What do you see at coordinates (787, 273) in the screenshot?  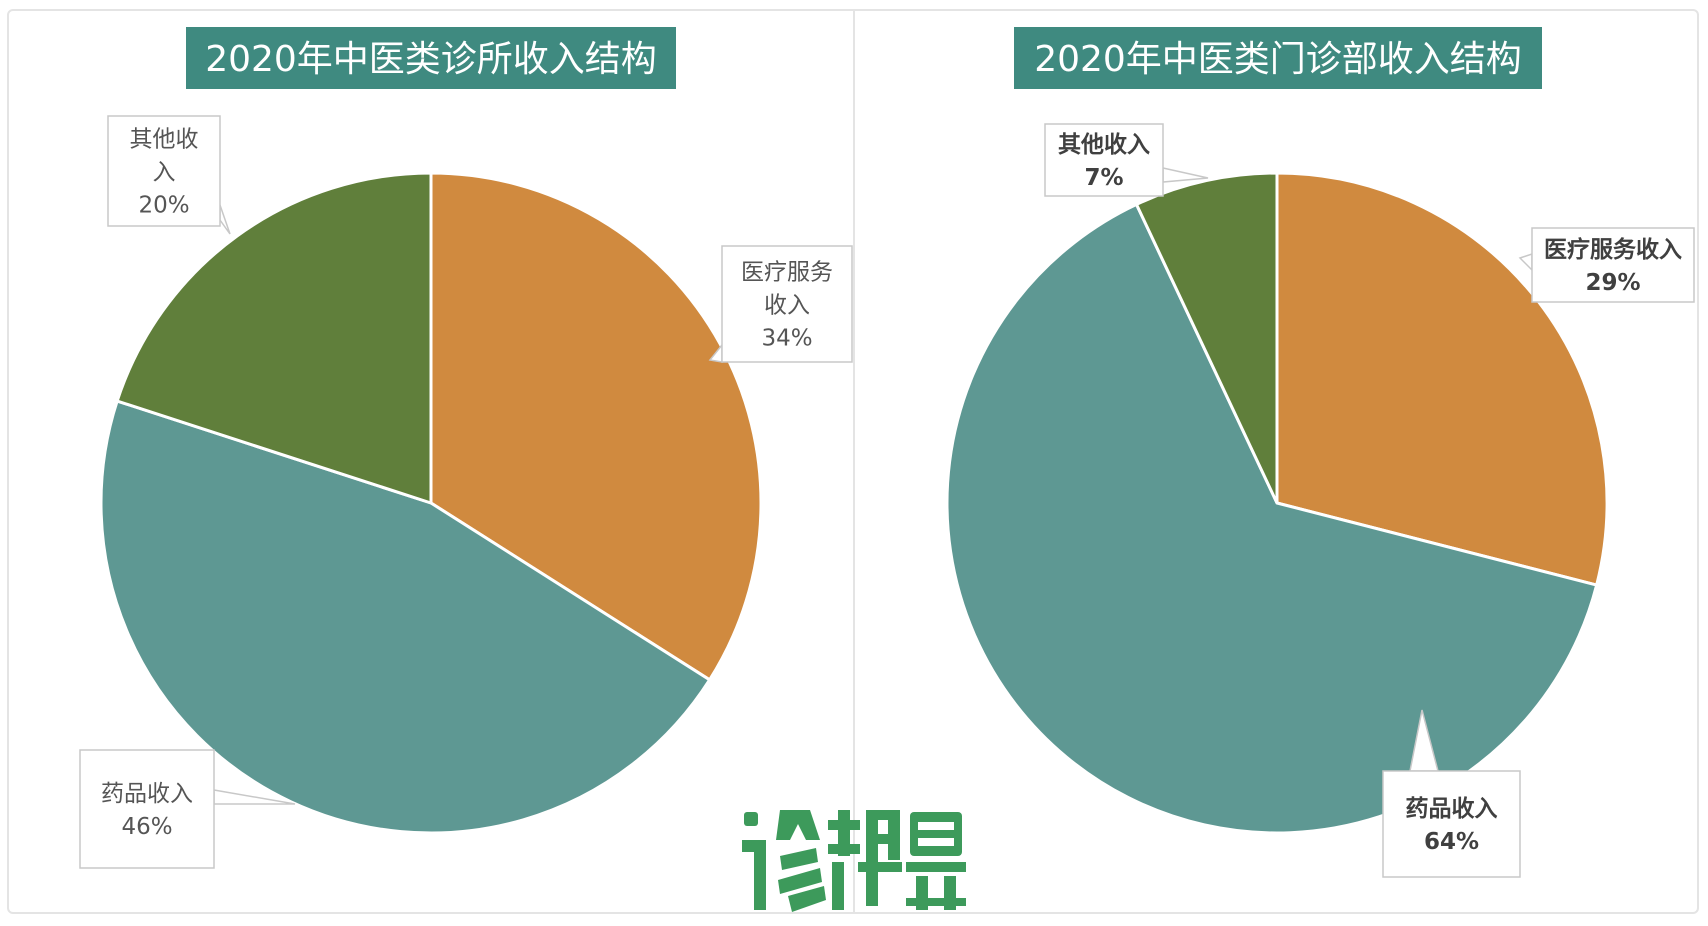 I see `slice-category-label: 医疗服务` at bounding box center [787, 273].